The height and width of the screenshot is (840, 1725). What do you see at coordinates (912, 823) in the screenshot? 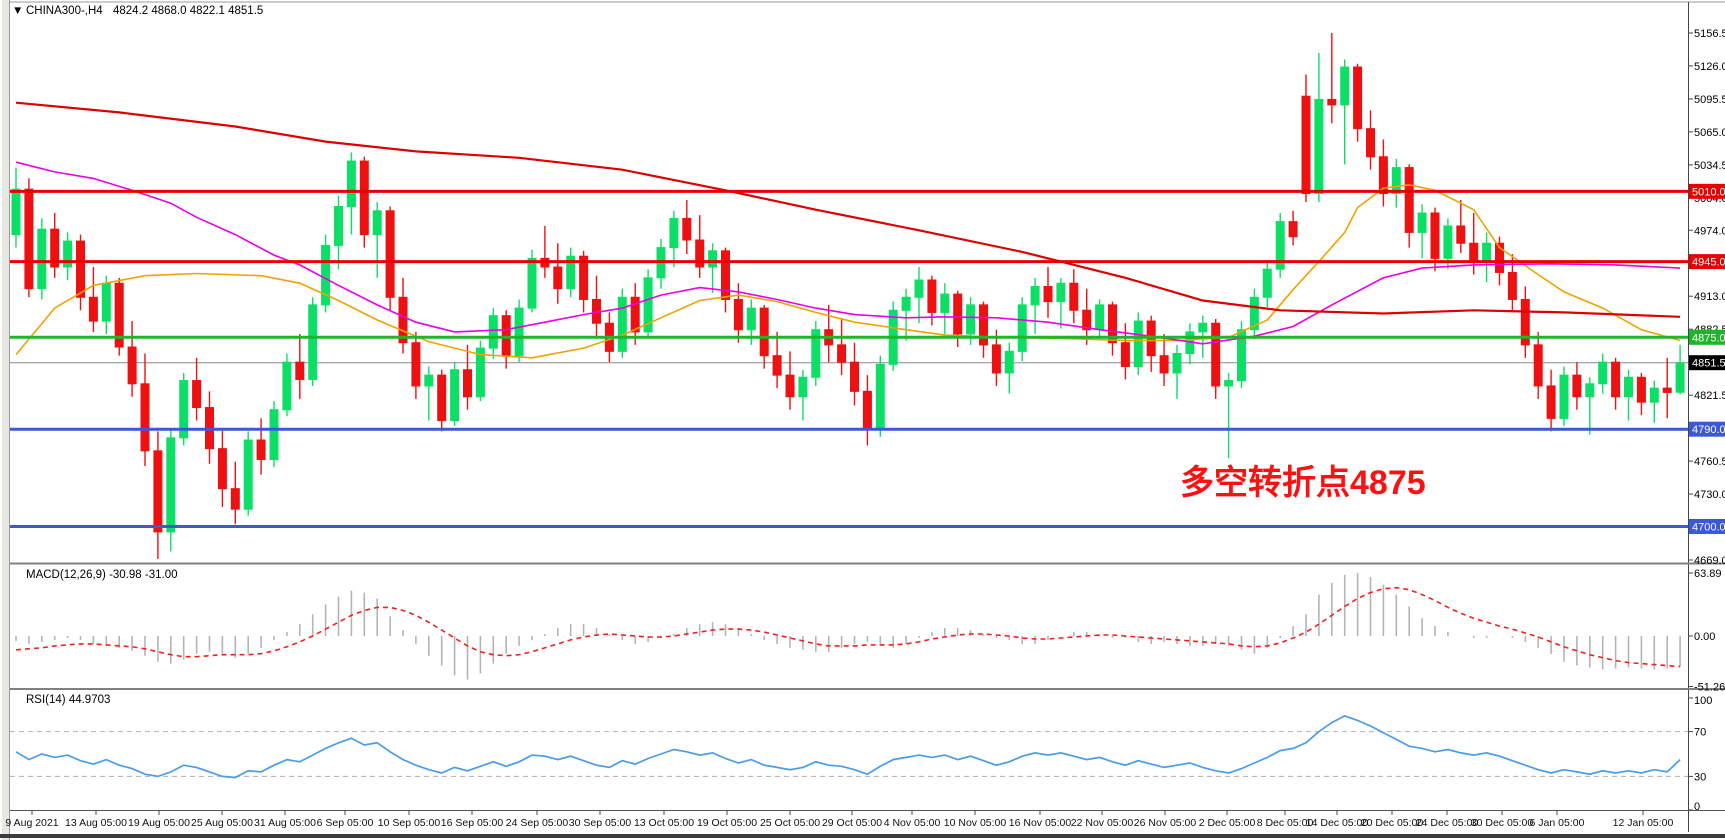
I see `time-axis-label: 4 Nov 05:00` at bounding box center [912, 823].